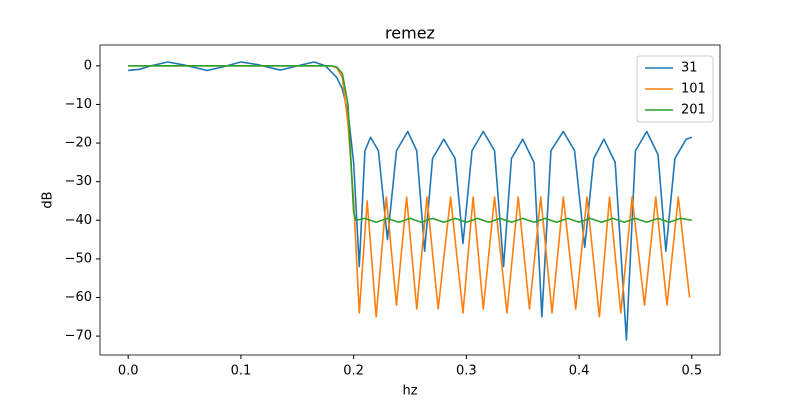 Image resolution: width=800 pixels, height=404 pixels. I want to click on y-tick-label: −50, so click(78, 258).